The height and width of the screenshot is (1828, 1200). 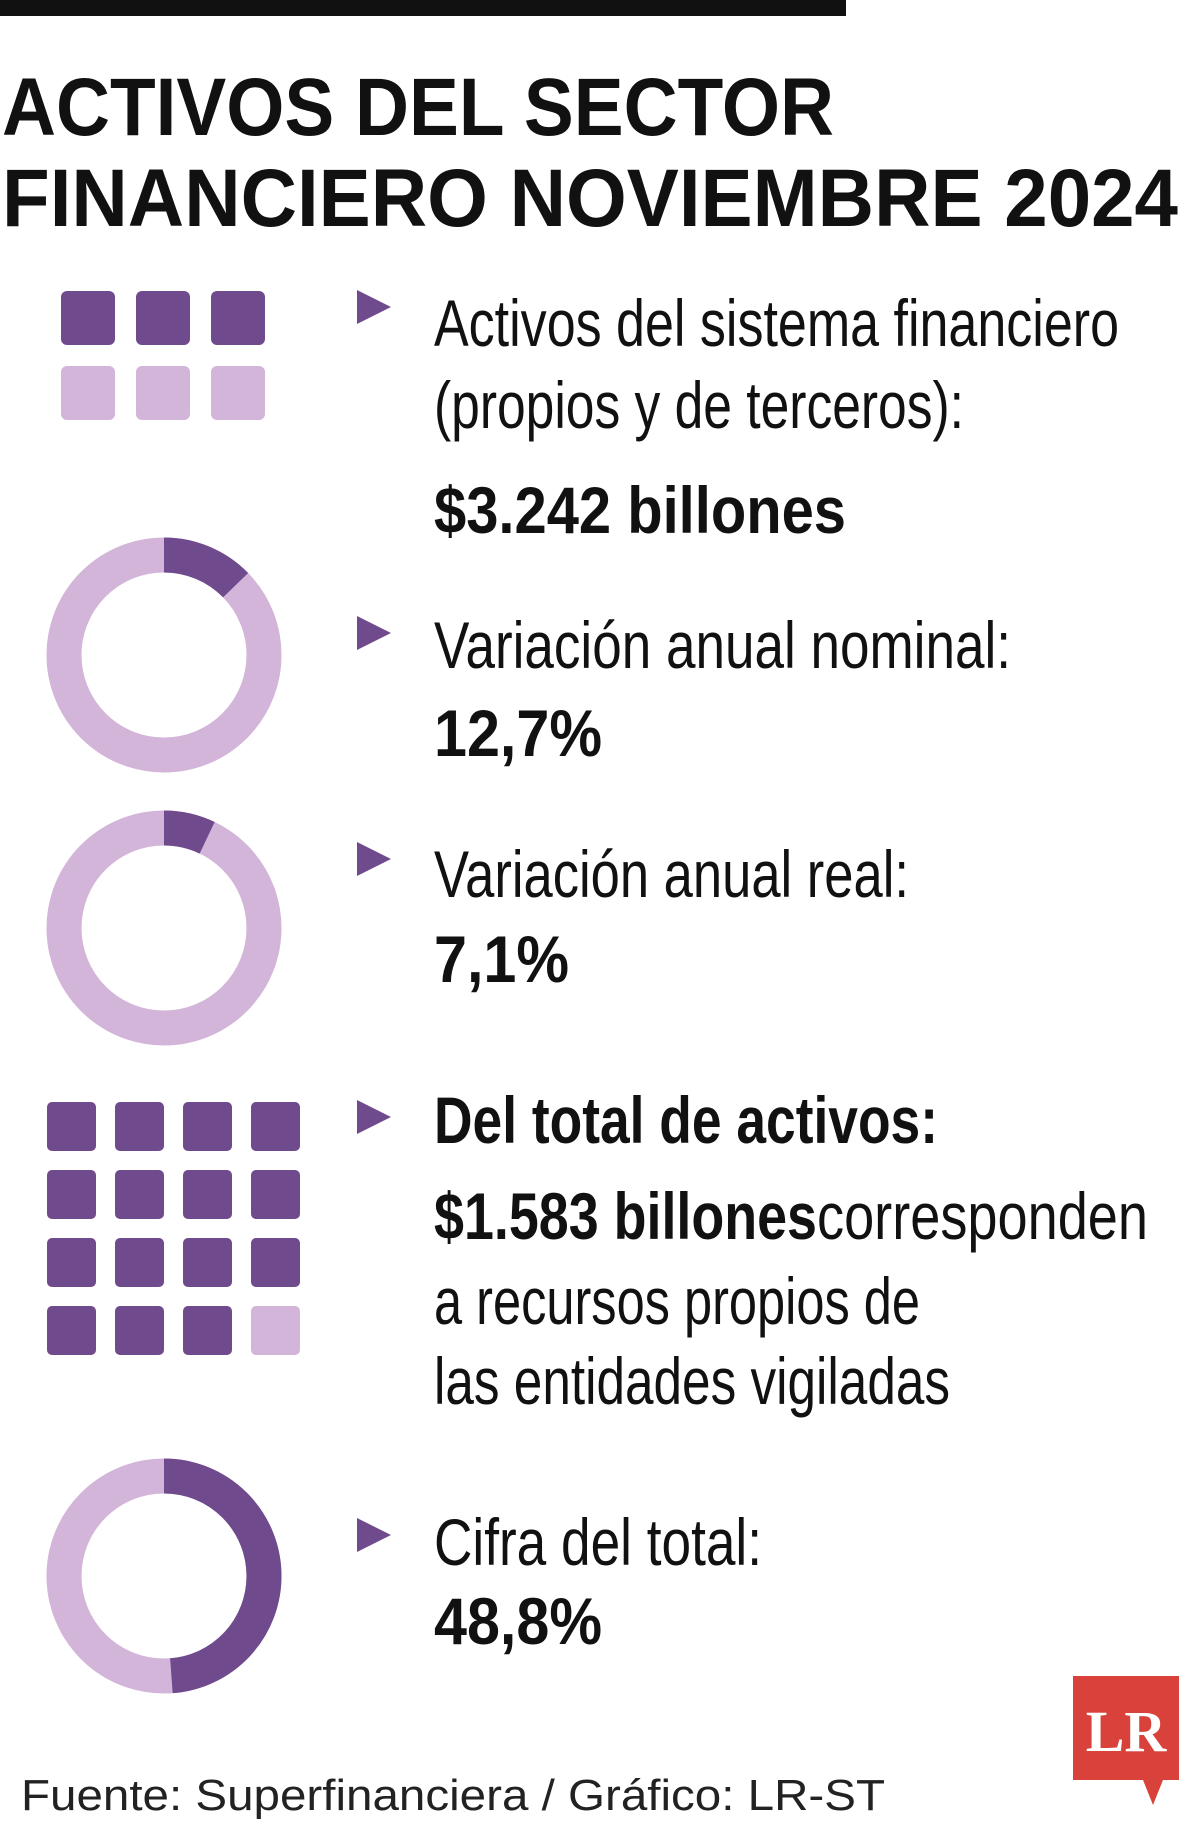 I want to click on item-label: Variación anual nominal:, so click(x=722, y=645).